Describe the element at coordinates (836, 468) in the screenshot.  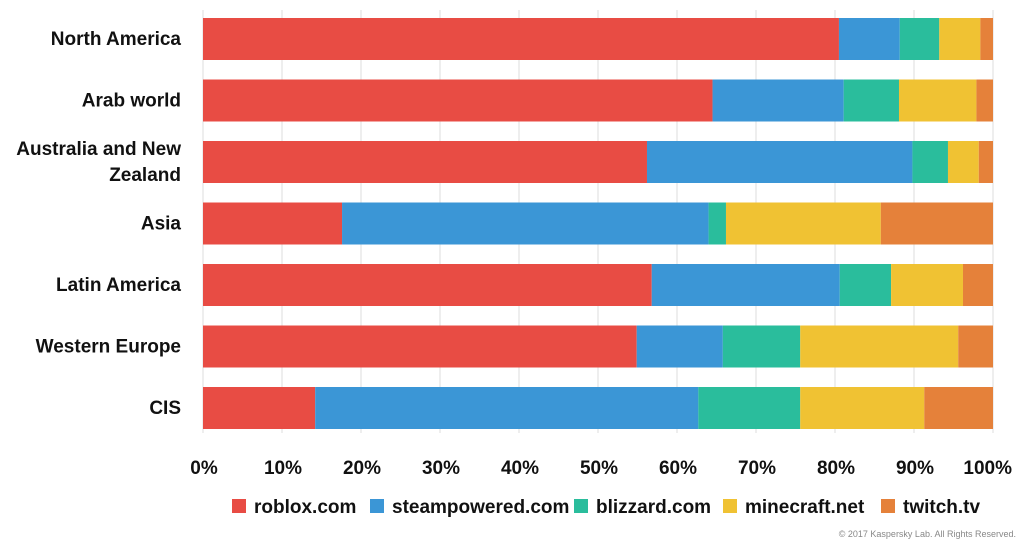
I see `x-tick-label: 80%` at that location.